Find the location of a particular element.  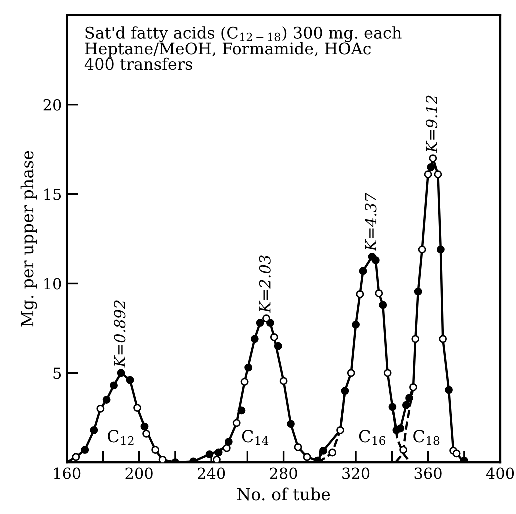

x-tick-label: 320 is located at coordinates (356, 474).